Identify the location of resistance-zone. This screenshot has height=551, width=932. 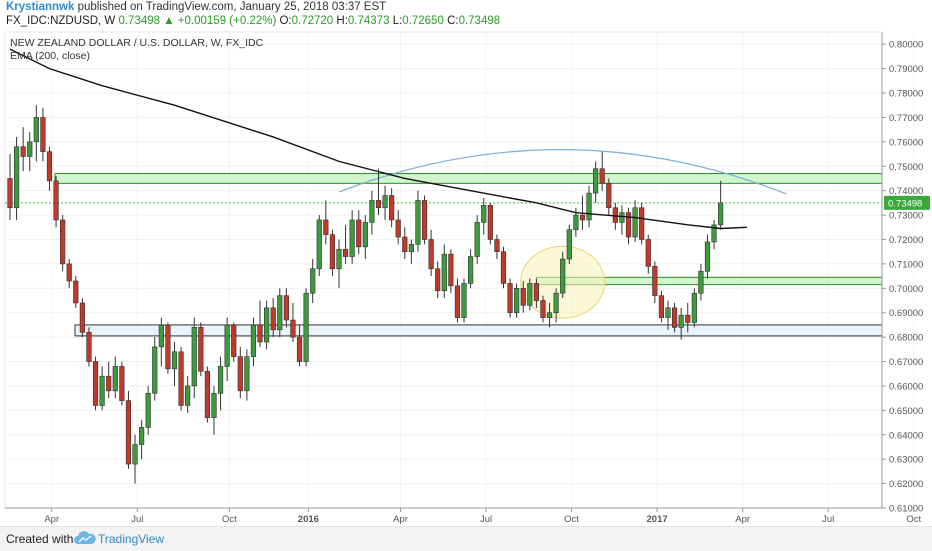
(468, 178).